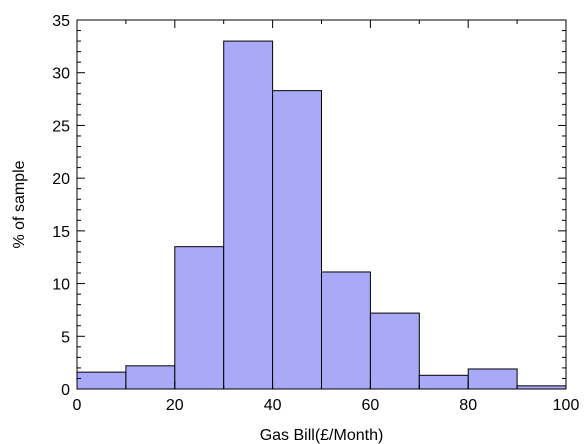  Describe the element at coordinates (19, 204) in the screenshot. I see `y-axis-label: % of sample` at that location.